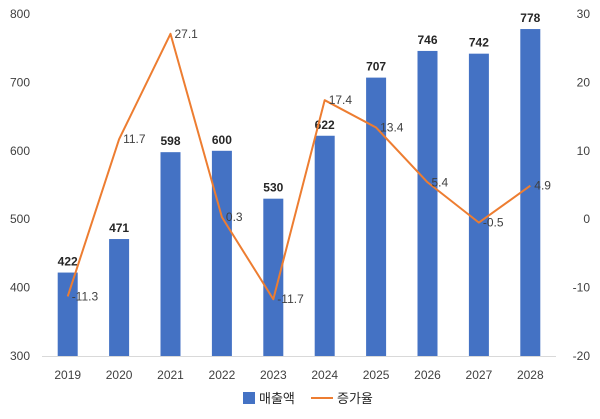 This screenshot has height=419, width=600. I want to click on line-data-label: -0.5, so click(493, 223).